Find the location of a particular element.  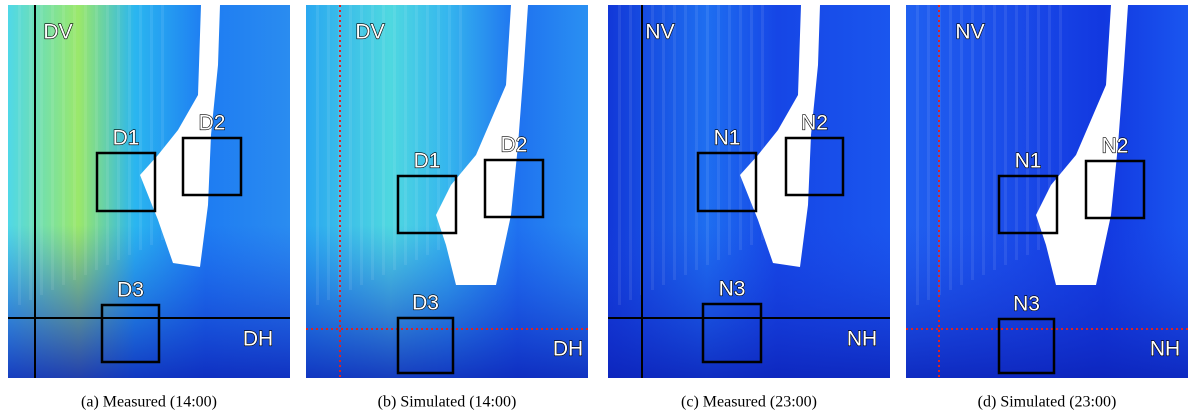

caption: (a) Measured (14:00) is located at coordinates (149, 402).